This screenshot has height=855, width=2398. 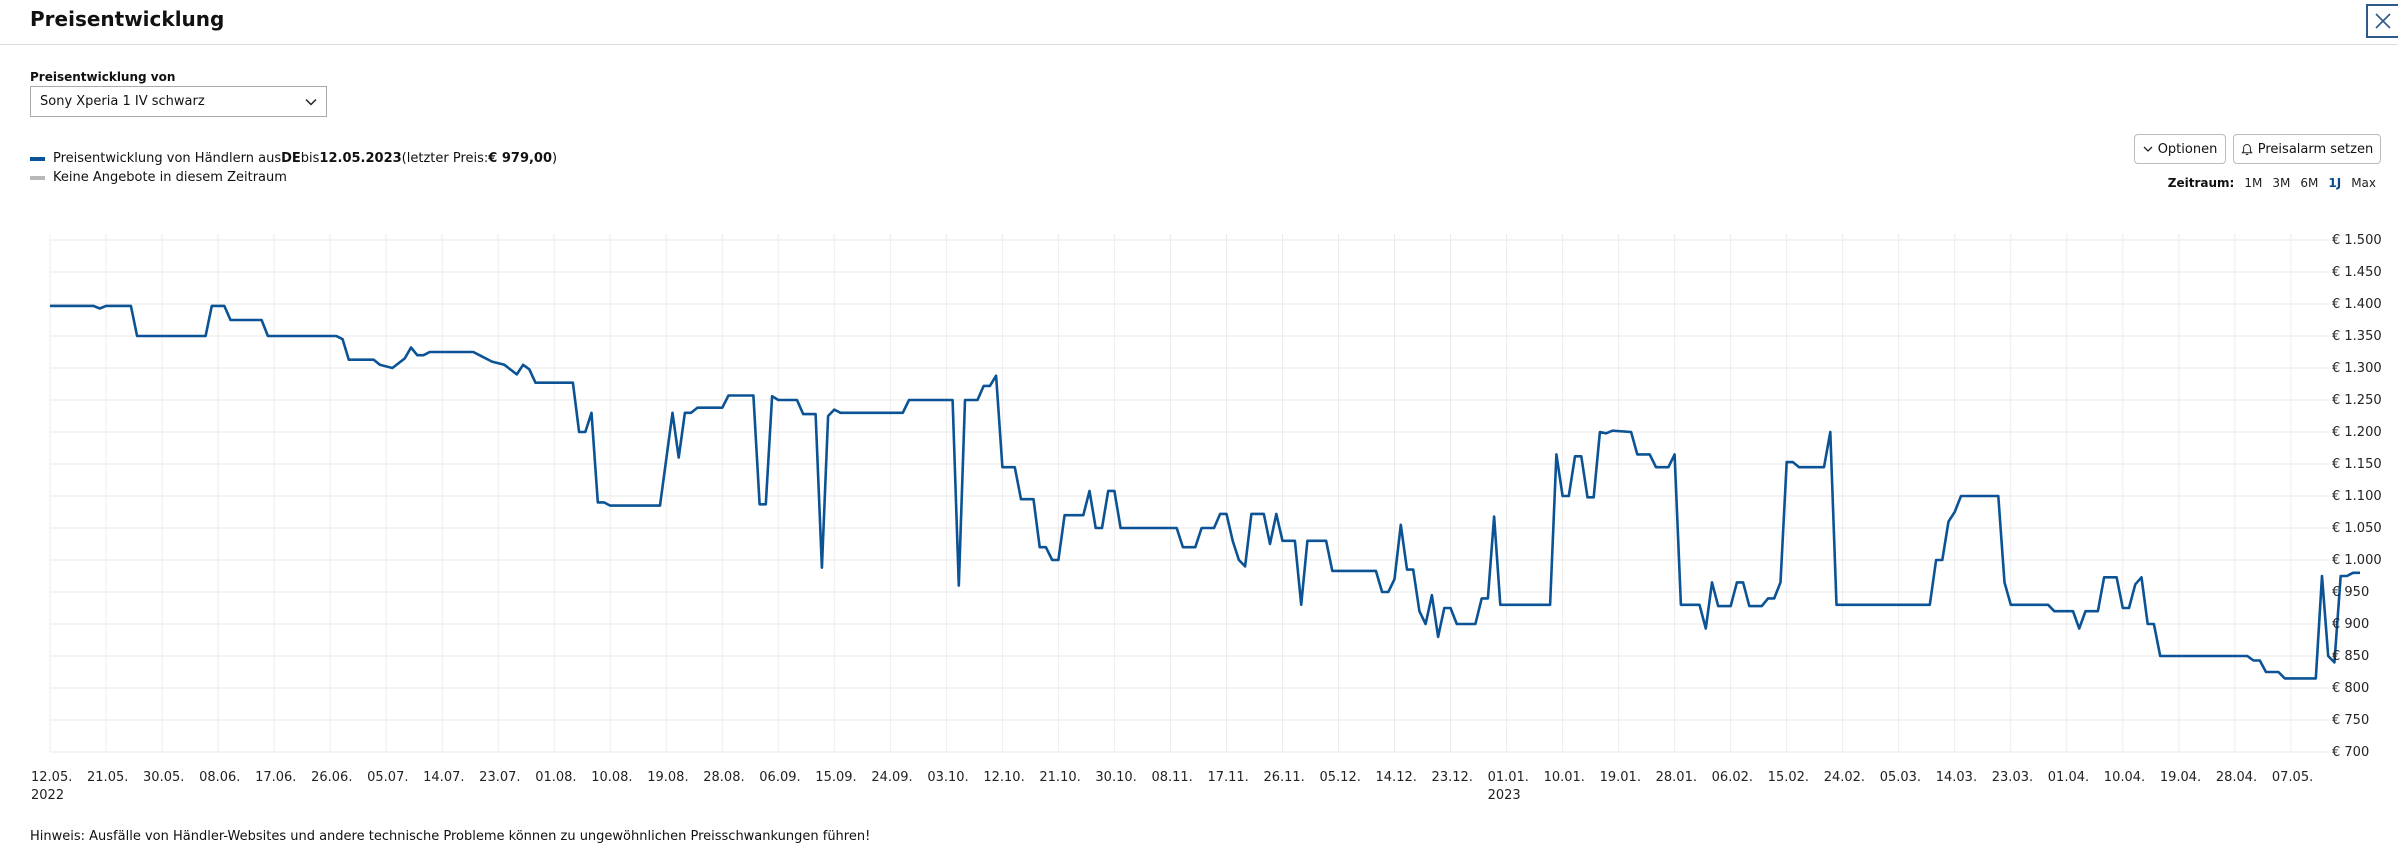 What do you see at coordinates (163, 777) in the screenshot?
I see `x-tick-label: 30.05.` at bounding box center [163, 777].